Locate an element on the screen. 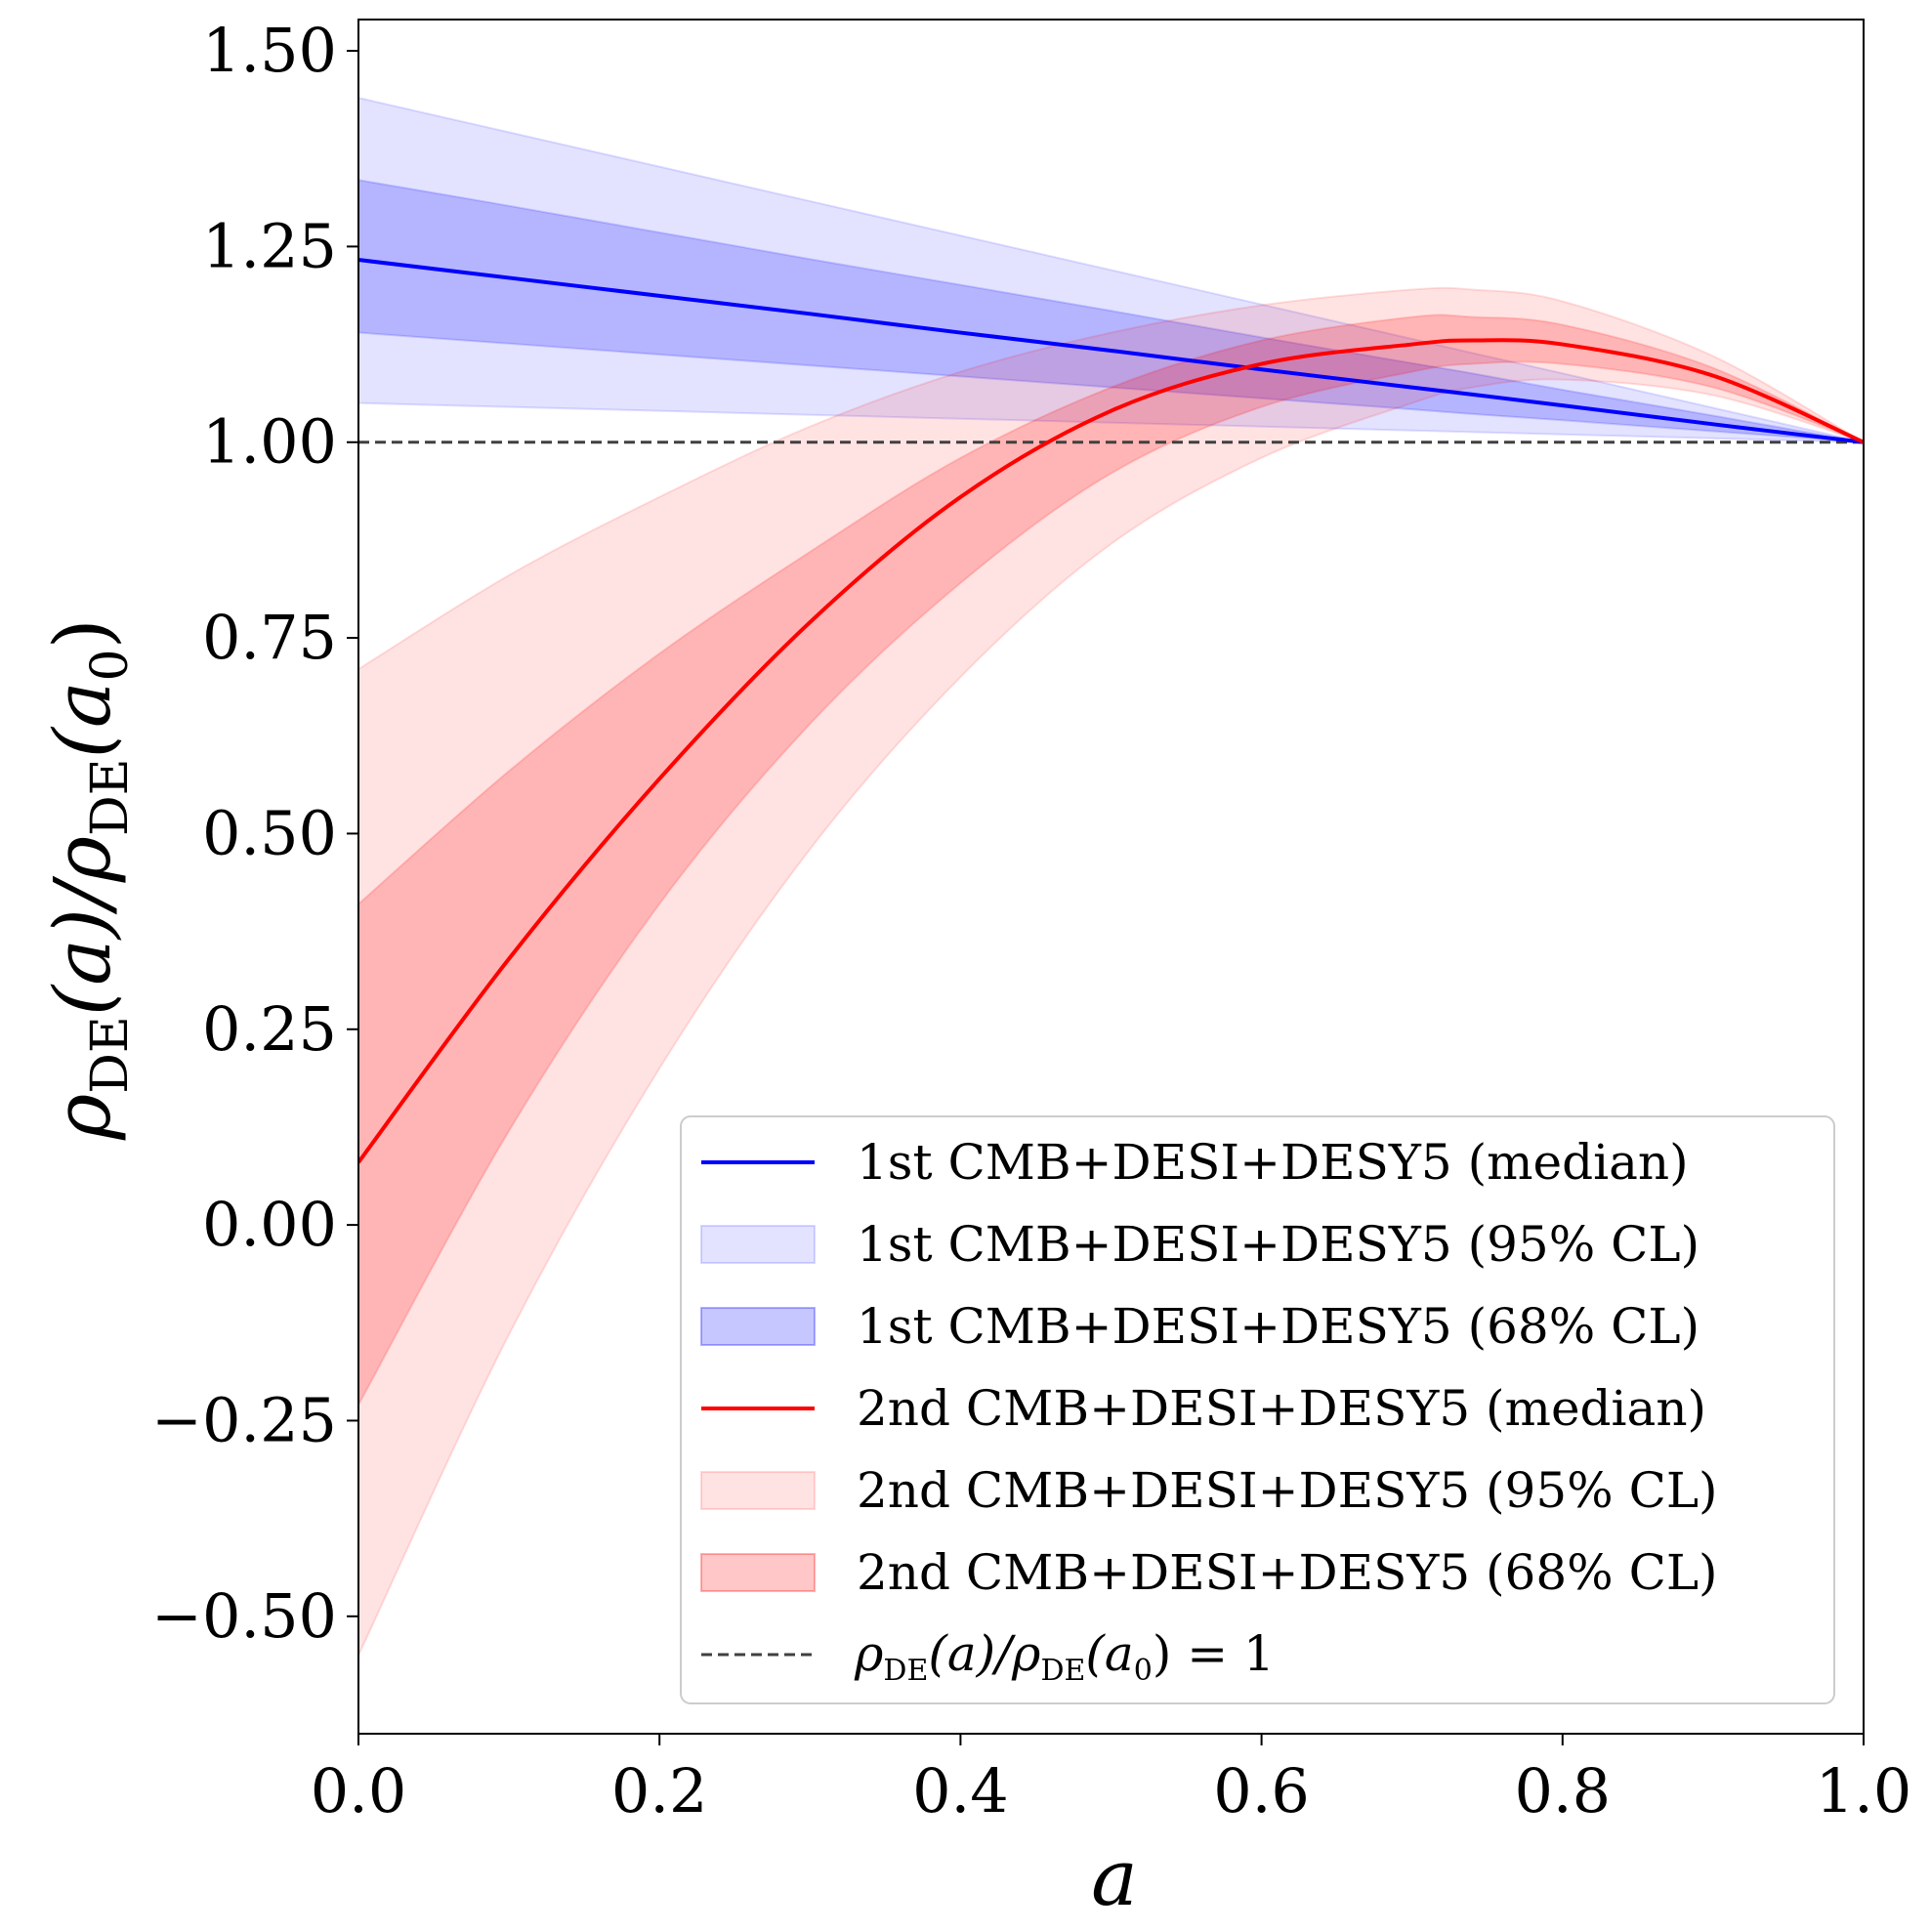 Image resolution: width=1930 pixels, height=1932 pixels. legend-ref-rho-2: ρ is located at coordinates (1026, 1653).